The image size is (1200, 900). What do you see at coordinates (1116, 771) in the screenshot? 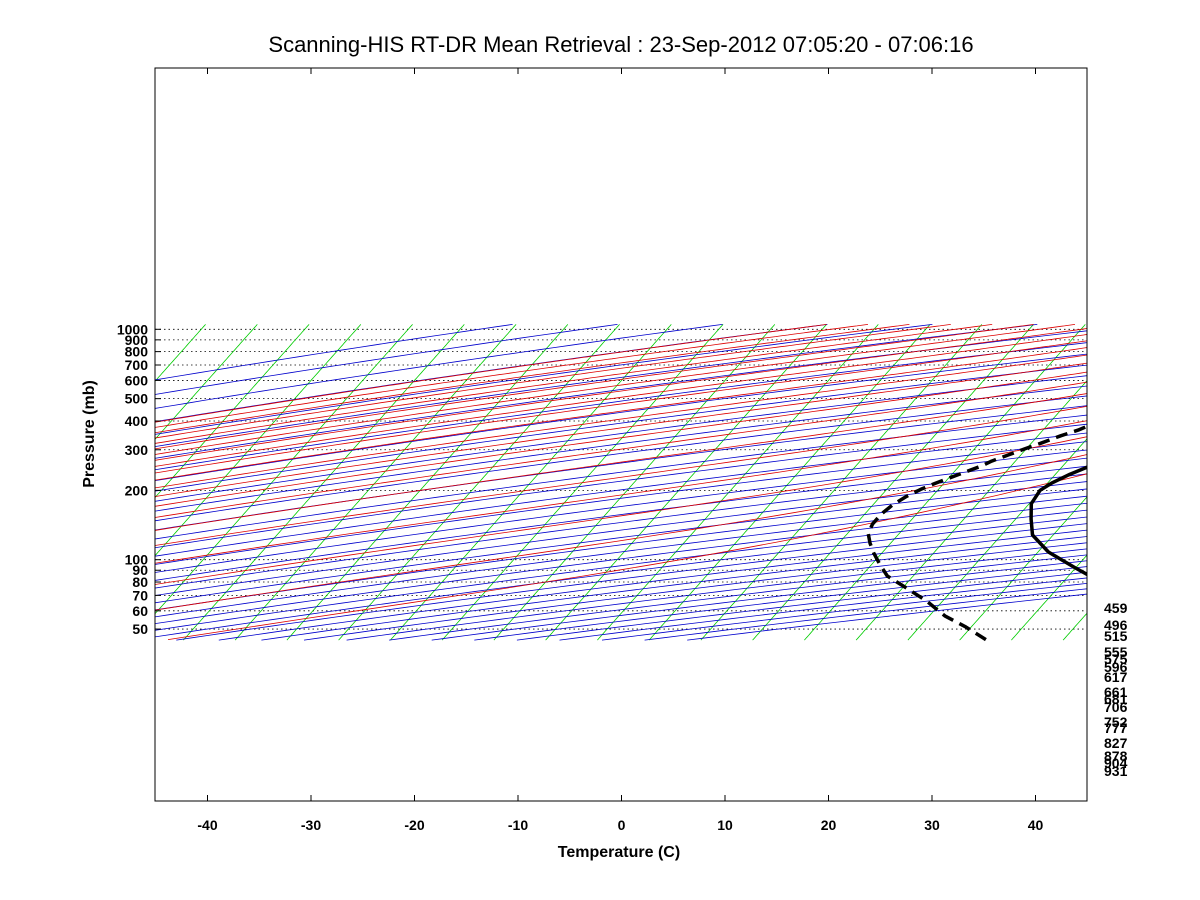
I see `right-label: 931` at bounding box center [1116, 771].